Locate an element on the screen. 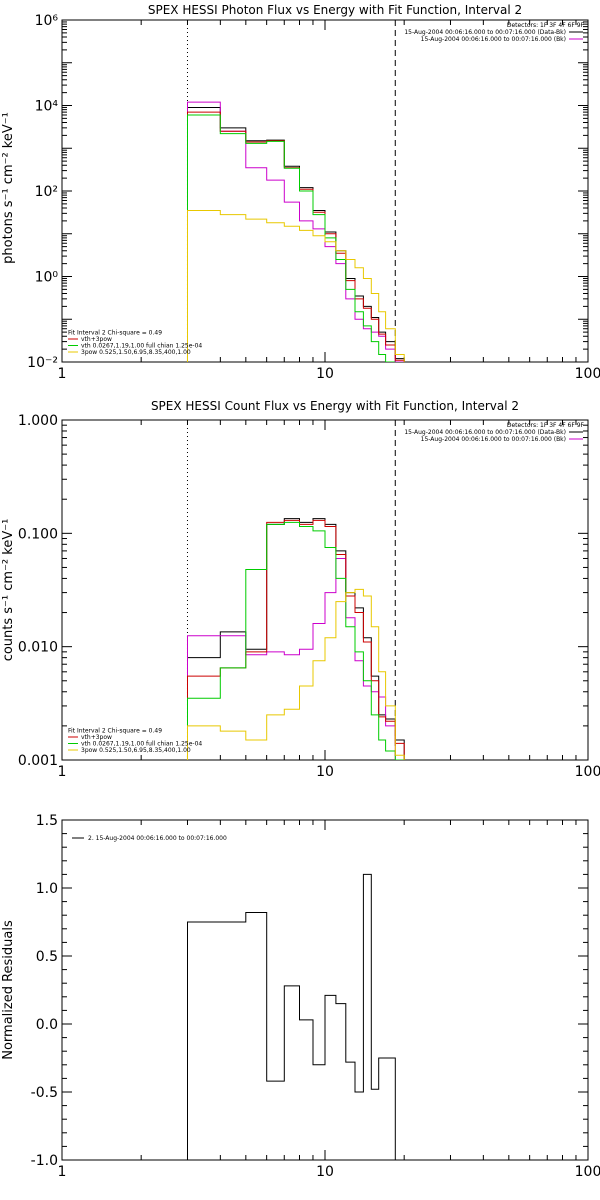 This screenshot has width=600, height=1200. series-bk is located at coordinates (296, 231).